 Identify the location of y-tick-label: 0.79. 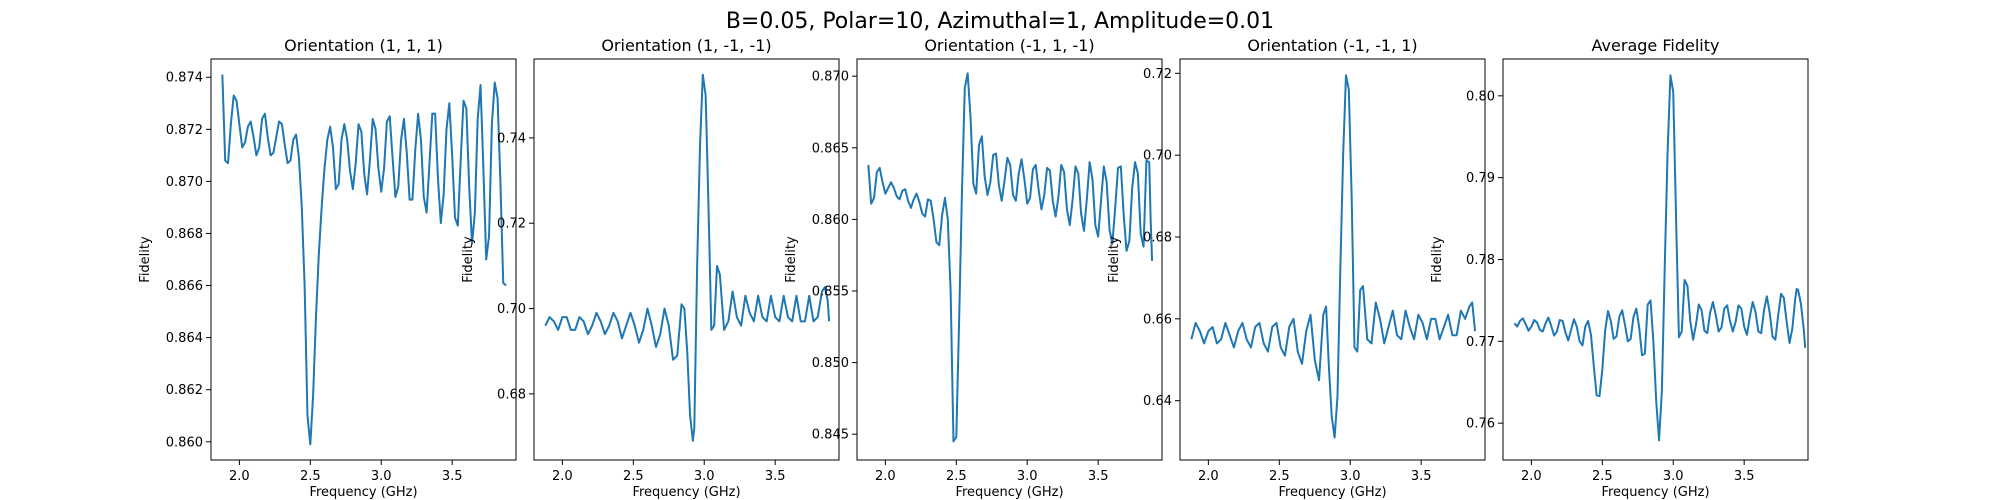
(1480, 178).